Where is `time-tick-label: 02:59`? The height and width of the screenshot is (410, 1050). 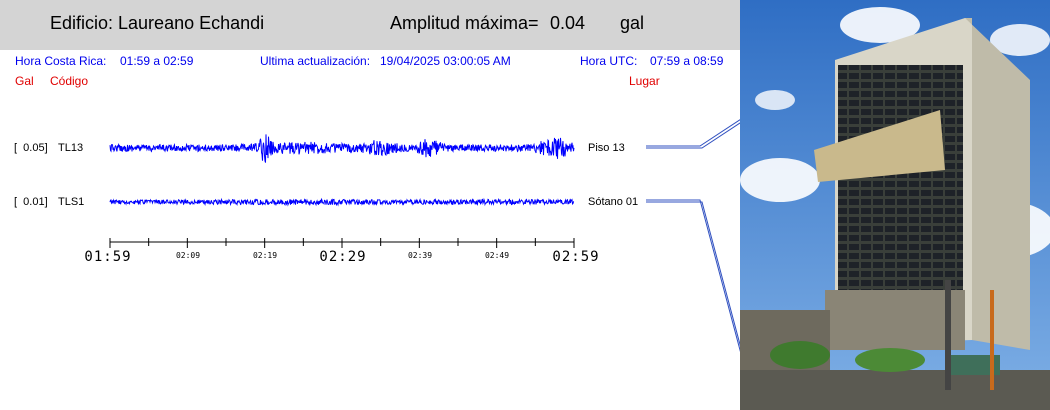
time-tick-label: 02:59 is located at coordinates (576, 257).